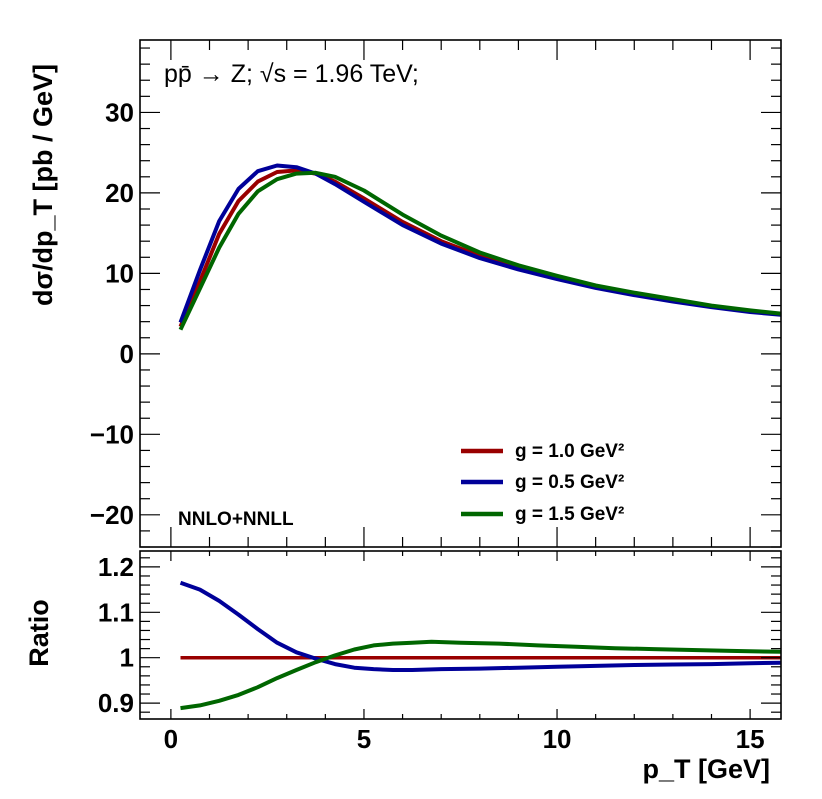 Image resolution: width=822 pixels, height=799 pixels. Describe the element at coordinates (569, 451) in the screenshot. I see `legend-label-g10: g = 1.0 GeV²` at that location.